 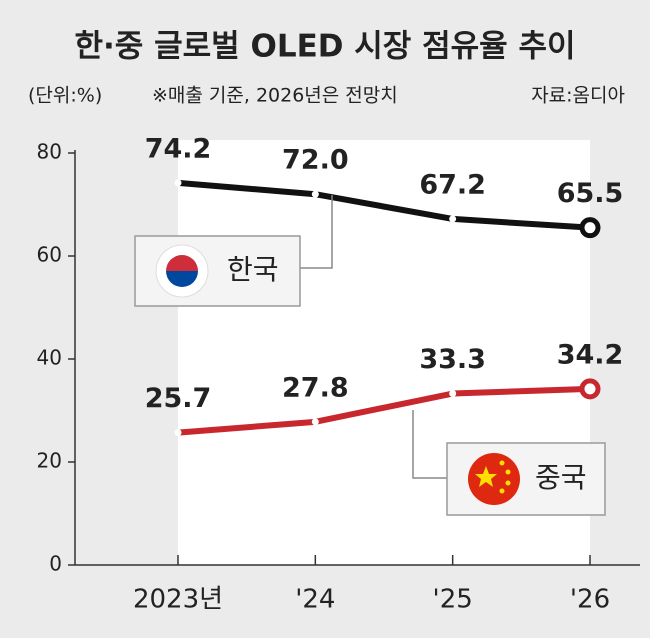 I want to click on x-tick-label: '25, so click(x=453, y=600).